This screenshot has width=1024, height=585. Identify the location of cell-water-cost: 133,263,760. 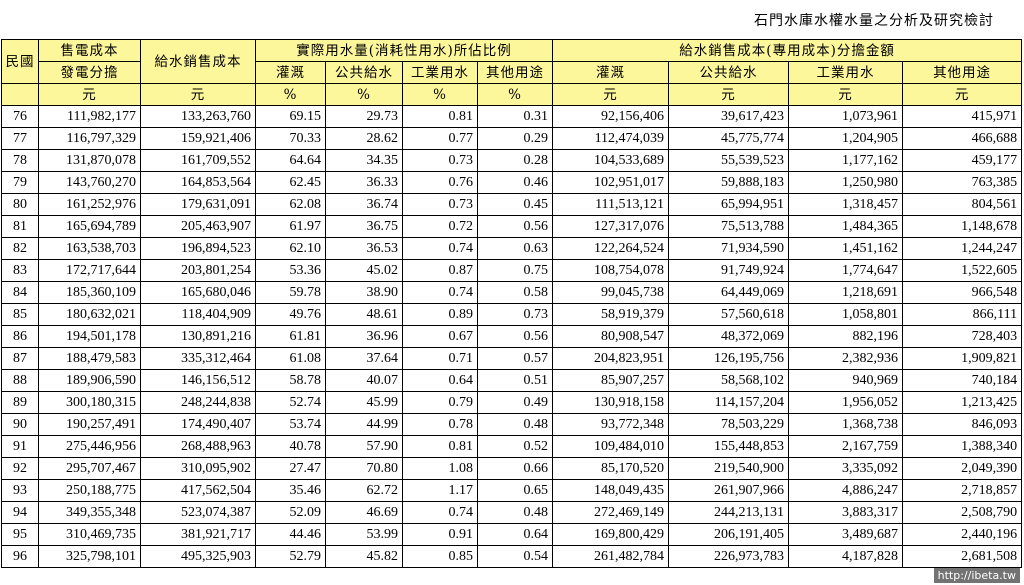
(198, 116).